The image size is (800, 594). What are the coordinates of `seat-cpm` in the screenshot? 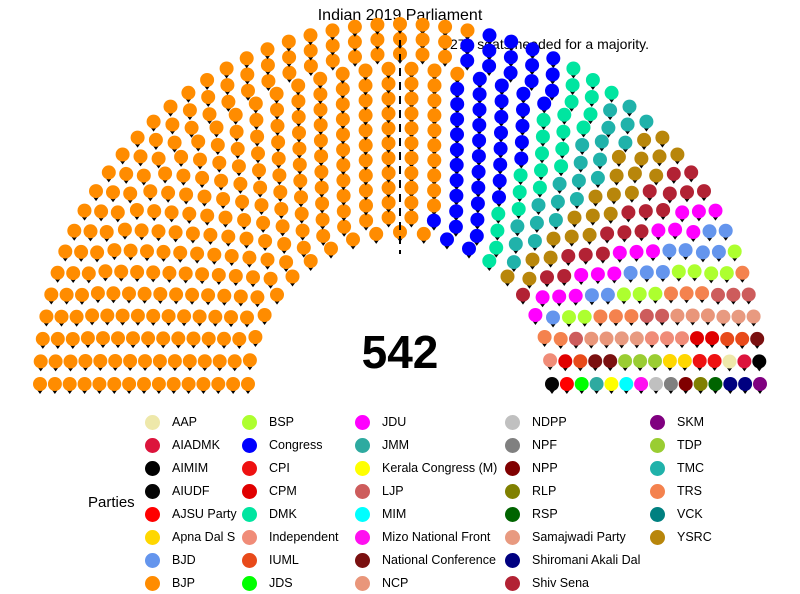 It's located at (697, 338).